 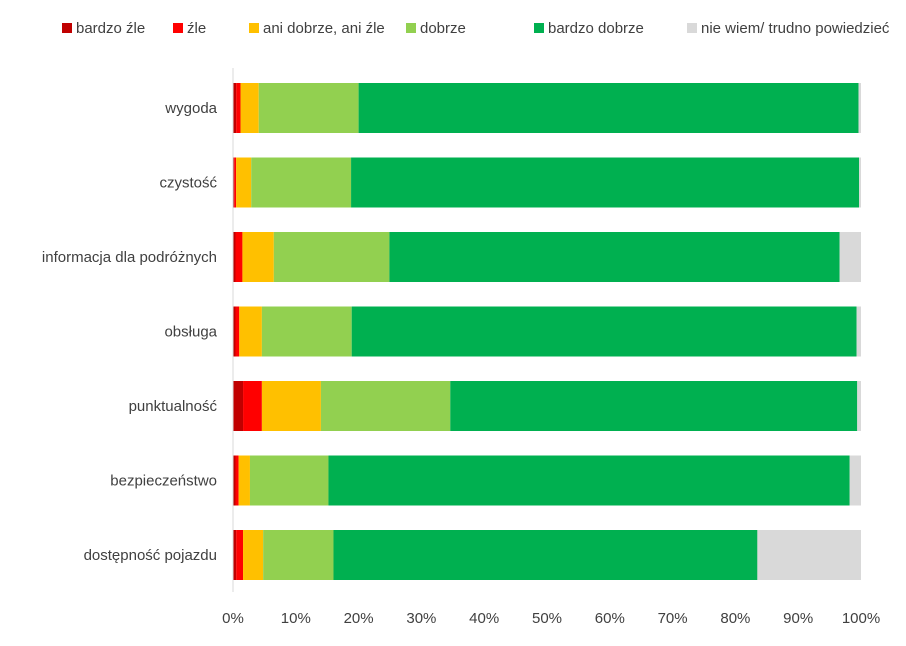 I want to click on legend-label: źle, so click(x=196, y=28).